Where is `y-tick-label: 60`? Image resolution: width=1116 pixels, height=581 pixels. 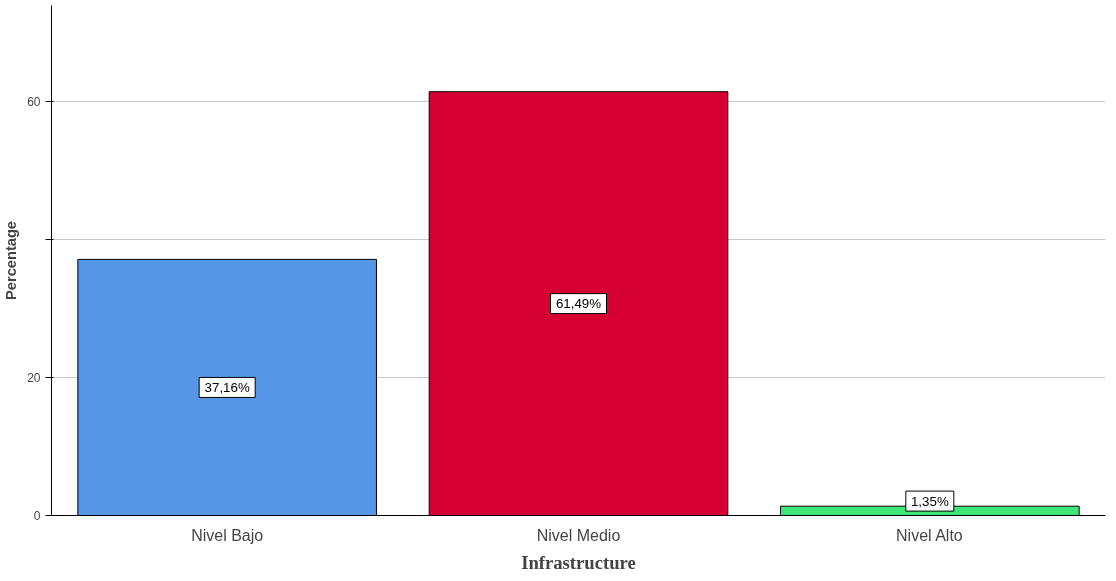 y-tick-label: 60 is located at coordinates (34, 102).